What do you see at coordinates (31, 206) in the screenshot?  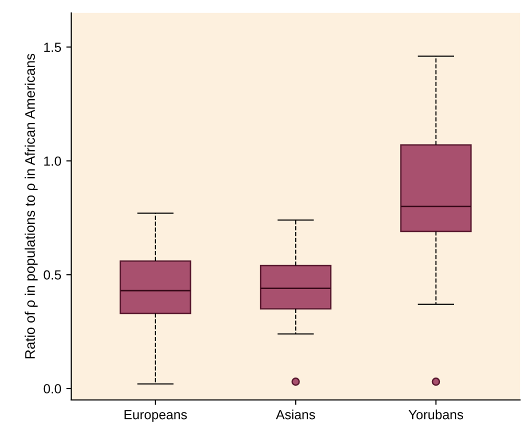 I see `y-axis-title: Ratio of ρ in populations to ρ in African Americans` at bounding box center [31, 206].